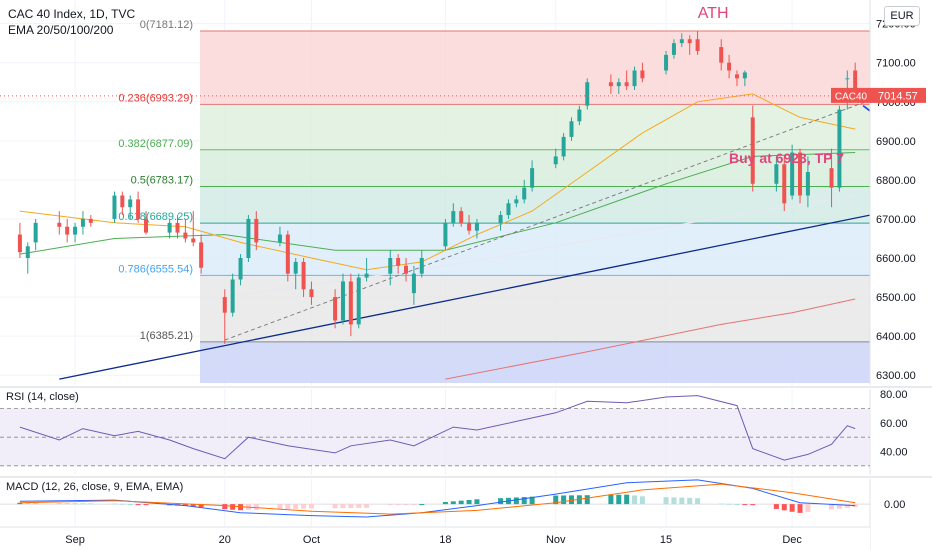 The width and height of the screenshot is (932, 550). What do you see at coordinates (155, 98) in the screenshot?
I see `fib-level-label: 0.236(6993.29)` at bounding box center [155, 98].